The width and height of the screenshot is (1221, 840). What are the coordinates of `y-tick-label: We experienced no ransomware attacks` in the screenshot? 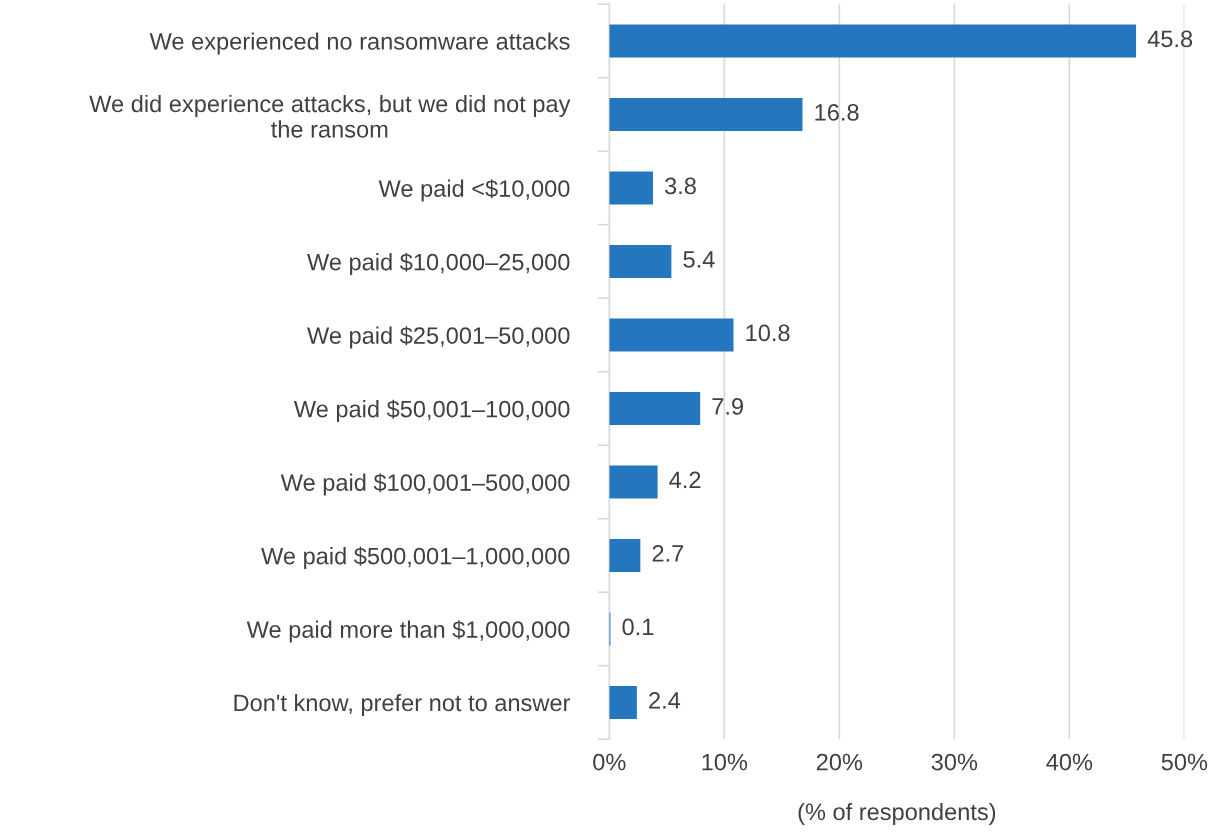 It's located at (359, 43).